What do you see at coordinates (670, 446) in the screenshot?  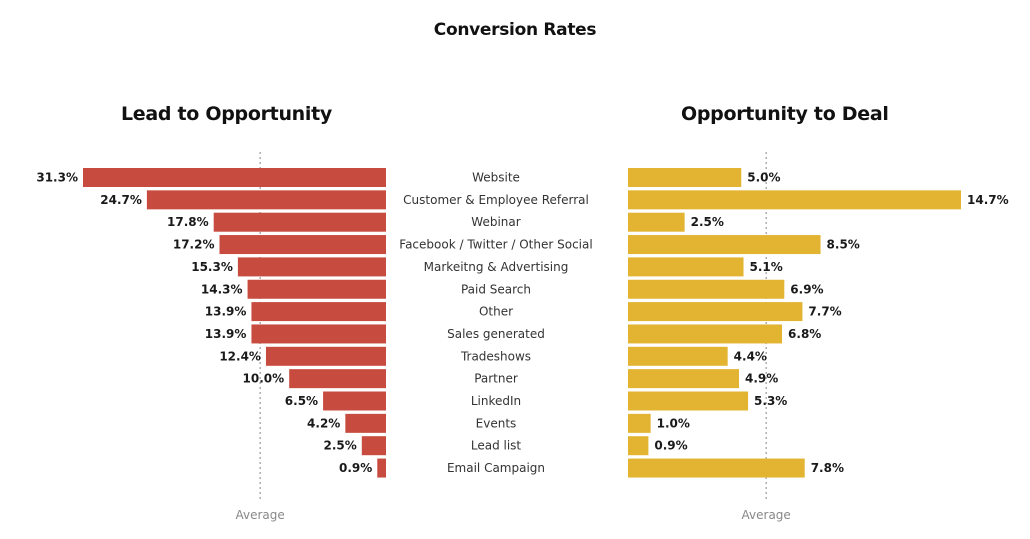 I see `right-bar-value-label: 0.9%` at bounding box center [670, 446].